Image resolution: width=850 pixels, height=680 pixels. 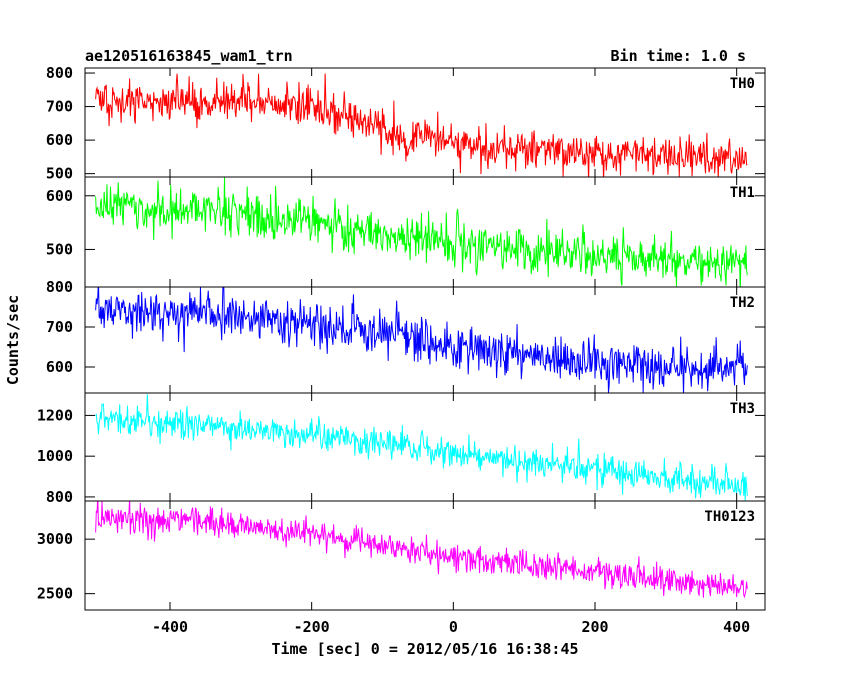 I want to click on series-line-th3, so click(x=421, y=447).